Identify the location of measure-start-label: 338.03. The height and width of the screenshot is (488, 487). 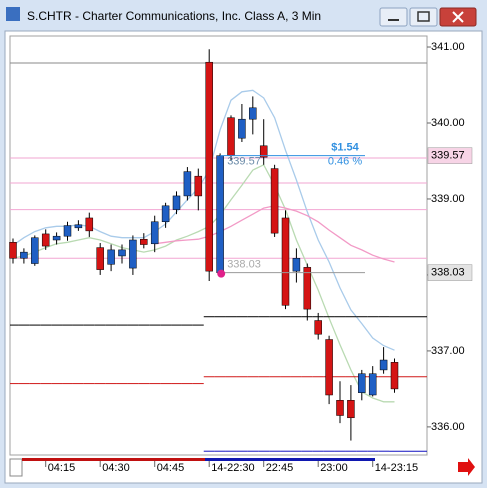
(244, 265).